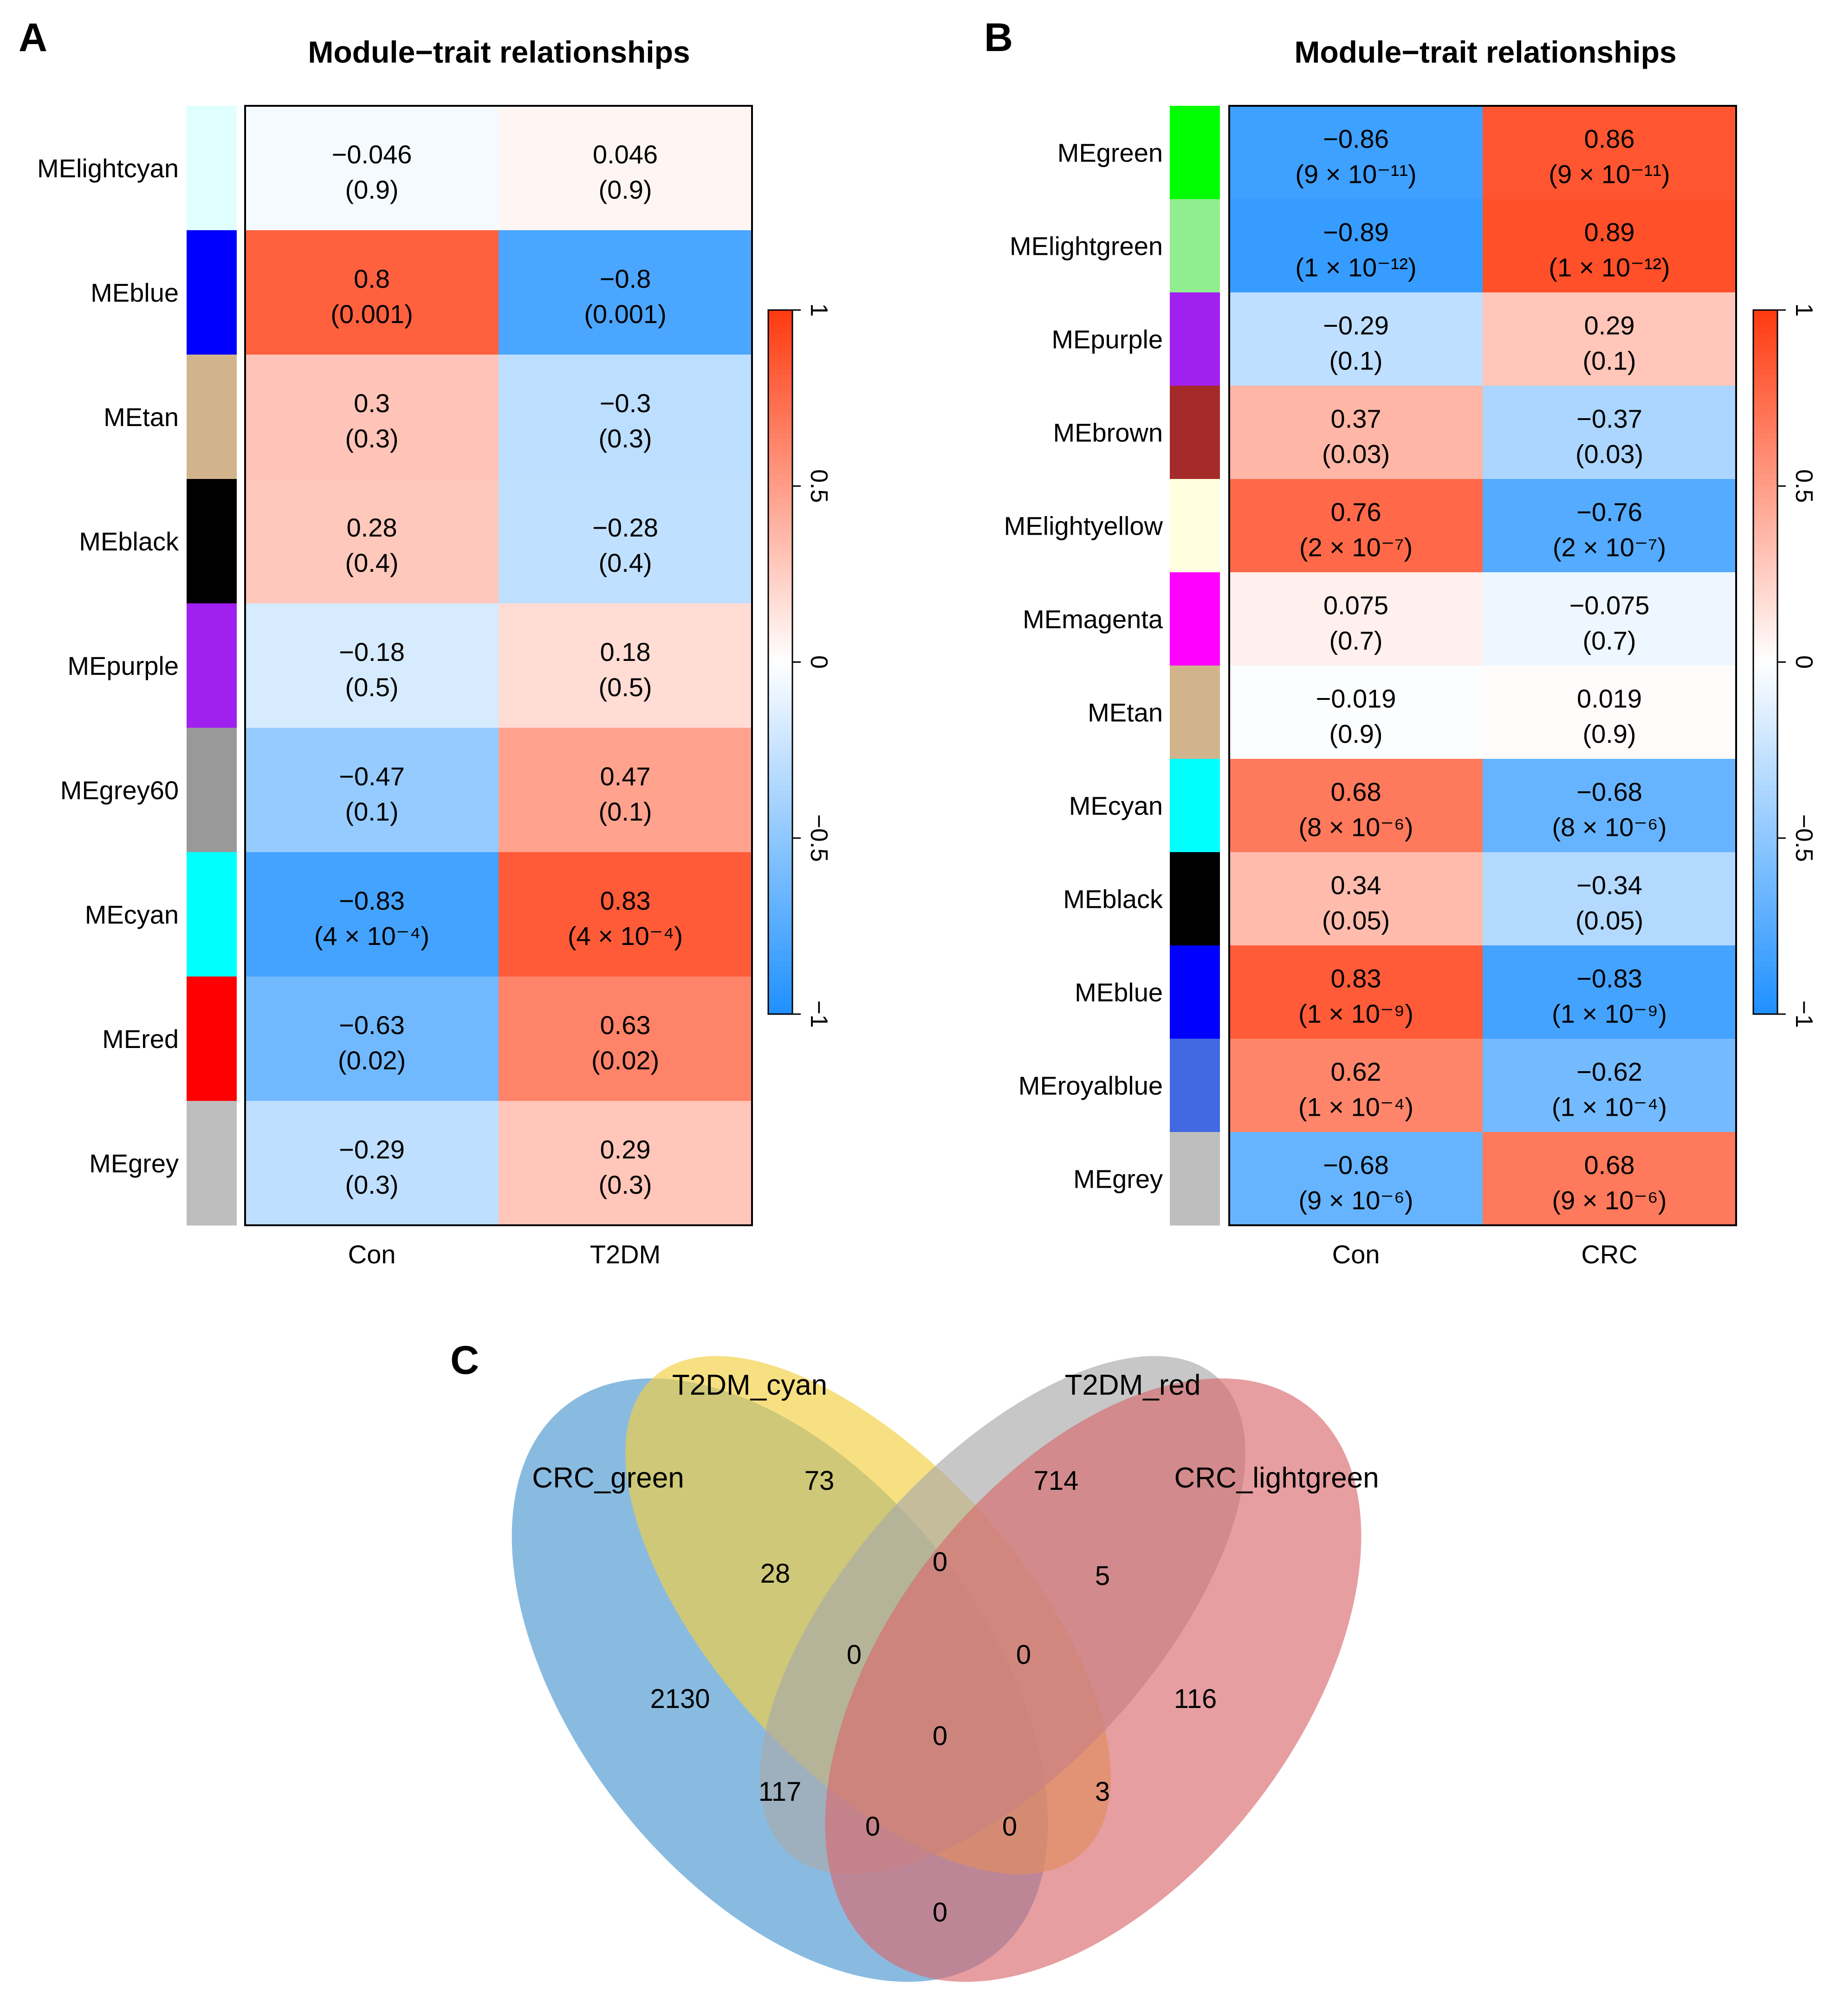 The height and width of the screenshot is (2005, 1848). What do you see at coordinates (129, 541) in the screenshot?
I see `row-label-meblack: MEblack` at bounding box center [129, 541].